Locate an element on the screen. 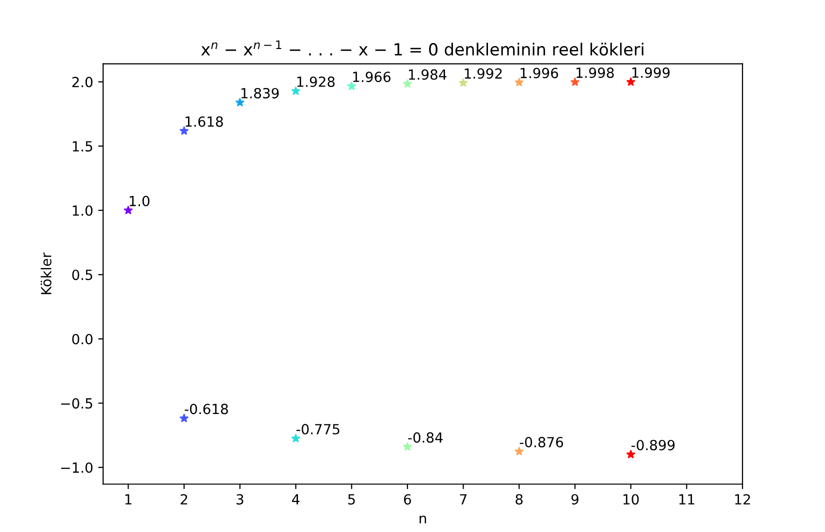  data-label: -0.84 is located at coordinates (425, 437).